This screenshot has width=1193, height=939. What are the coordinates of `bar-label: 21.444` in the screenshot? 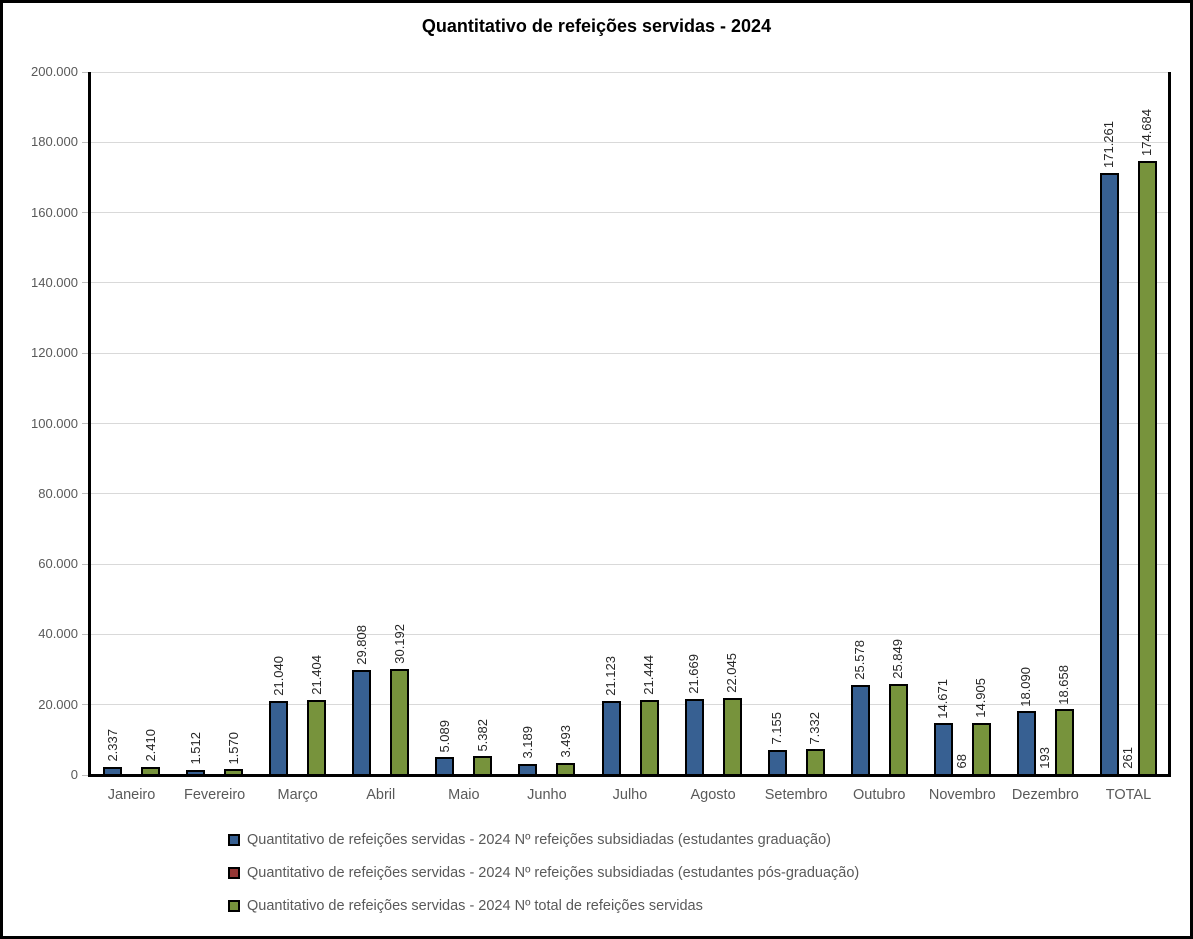 It's located at (648, 674).